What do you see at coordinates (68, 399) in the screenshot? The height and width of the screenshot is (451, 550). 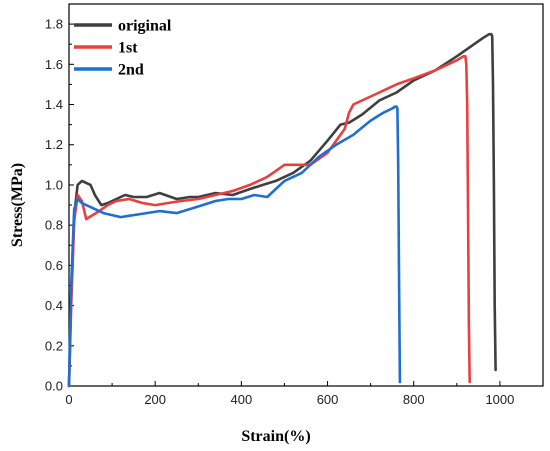 I see `x-tick-label: 0` at bounding box center [68, 399].